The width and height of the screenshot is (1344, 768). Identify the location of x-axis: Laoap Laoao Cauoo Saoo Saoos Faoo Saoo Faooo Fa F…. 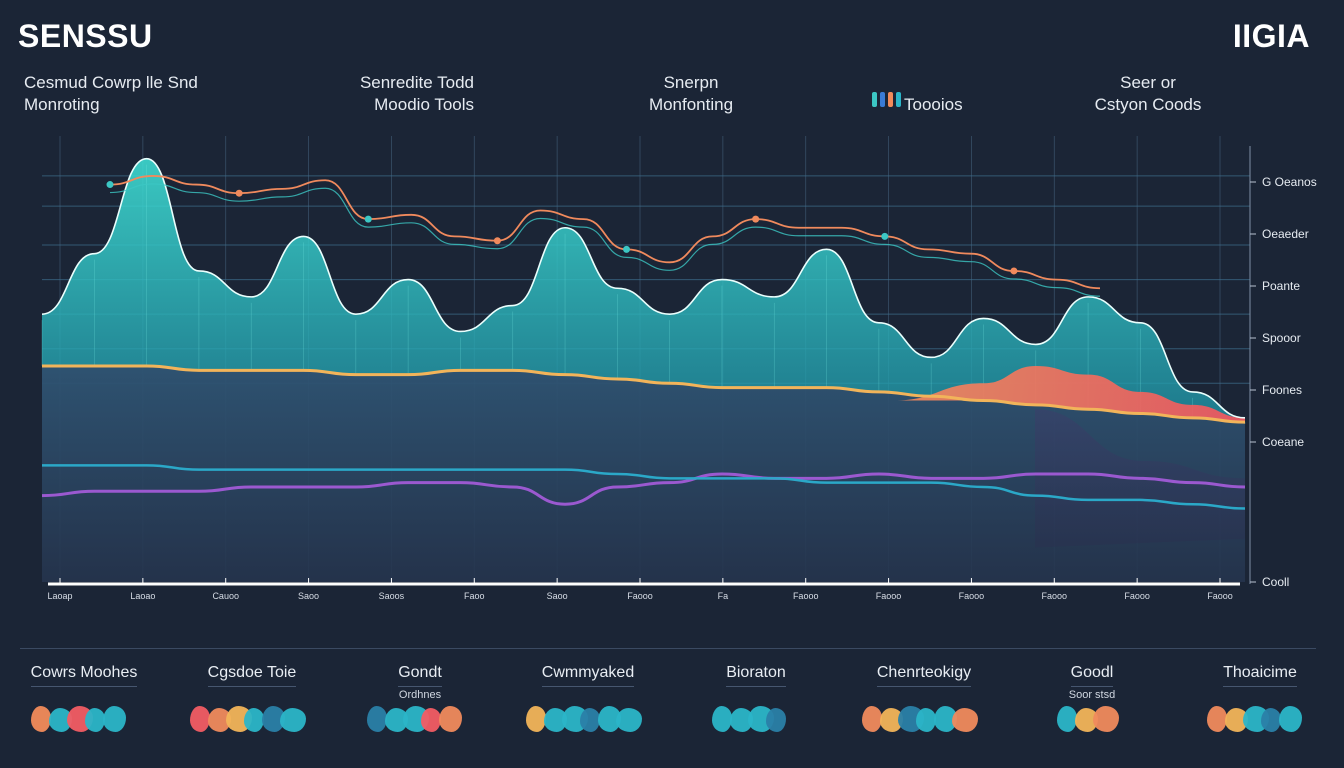
(643, 589).